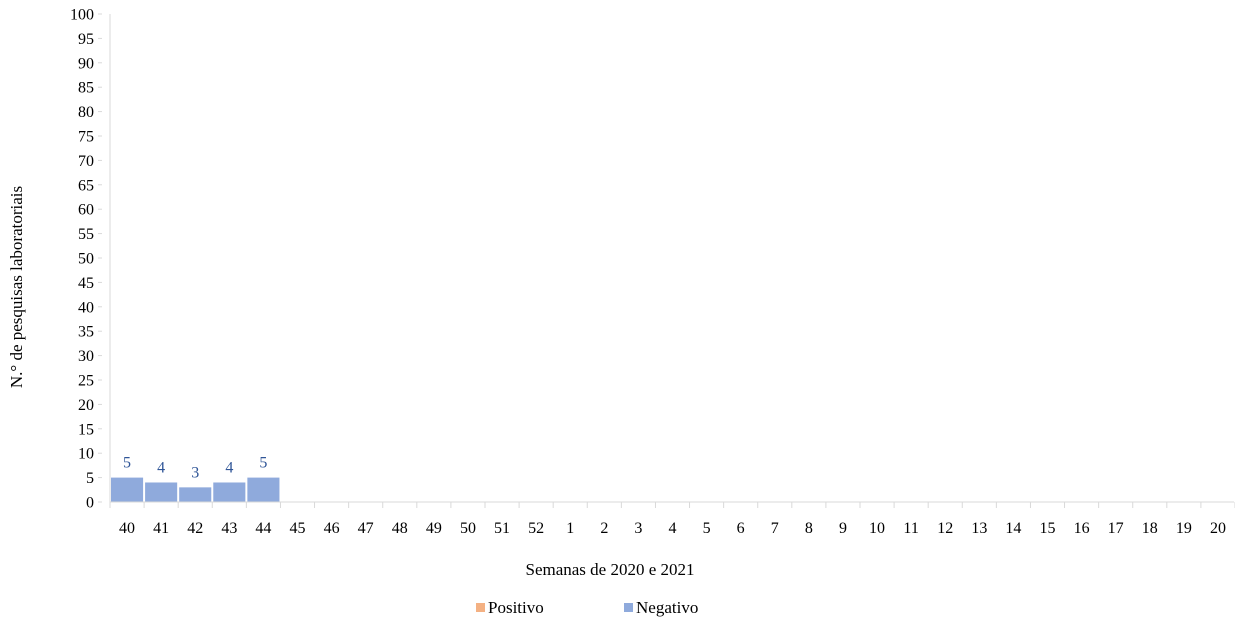 The height and width of the screenshot is (621, 1235). Describe the element at coordinates (741, 528) in the screenshot. I see `x-tick-label: 6` at that location.